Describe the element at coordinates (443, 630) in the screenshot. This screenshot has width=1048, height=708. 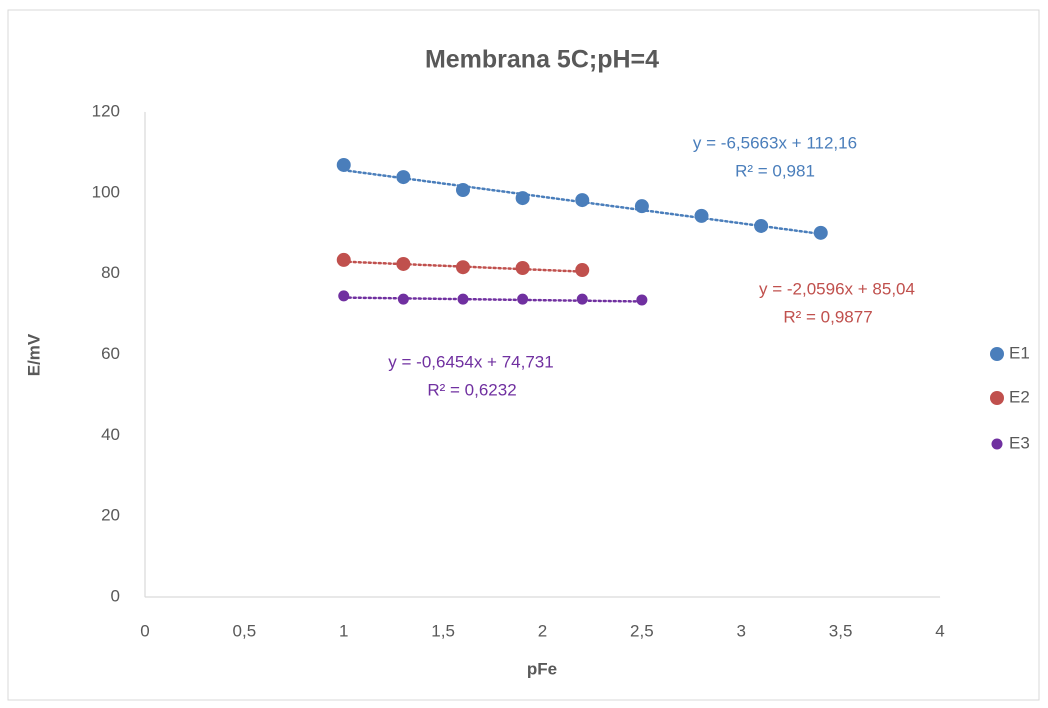
I see `x-tick-label: 1,5` at that location.